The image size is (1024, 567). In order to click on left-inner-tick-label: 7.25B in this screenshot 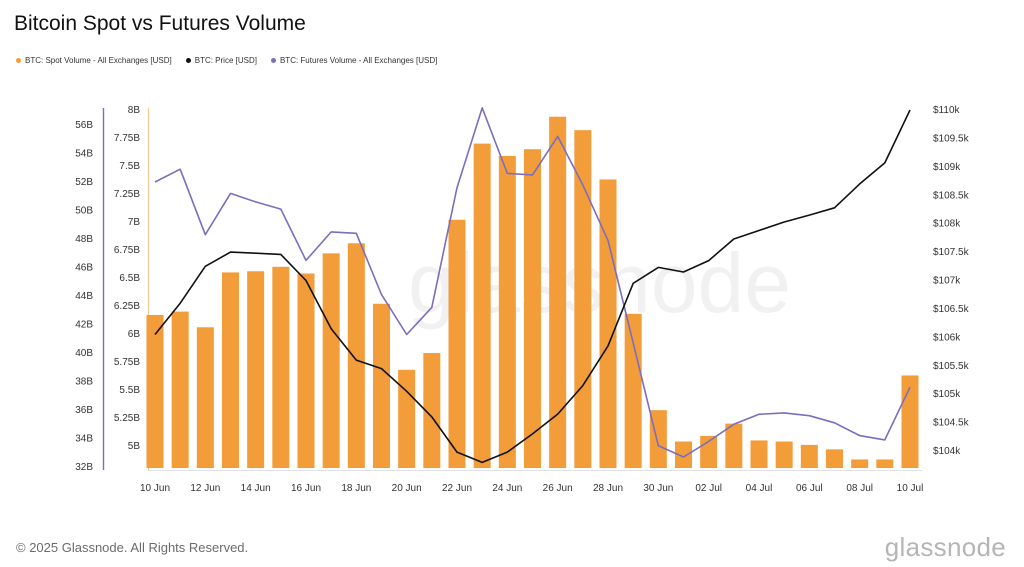, I will do `click(127, 194)`.